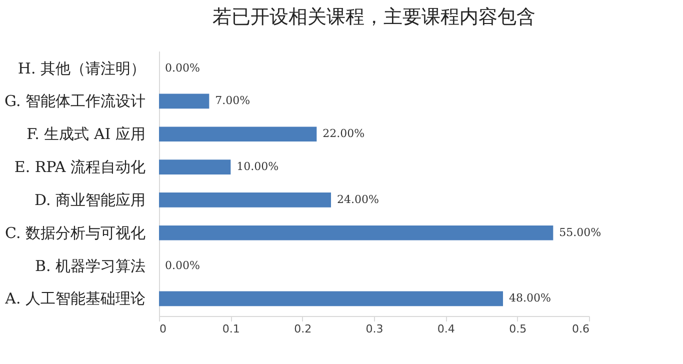  What do you see at coordinates (231, 329) in the screenshot?
I see `x-tick-label: 0.1` at bounding box center [231, 329].